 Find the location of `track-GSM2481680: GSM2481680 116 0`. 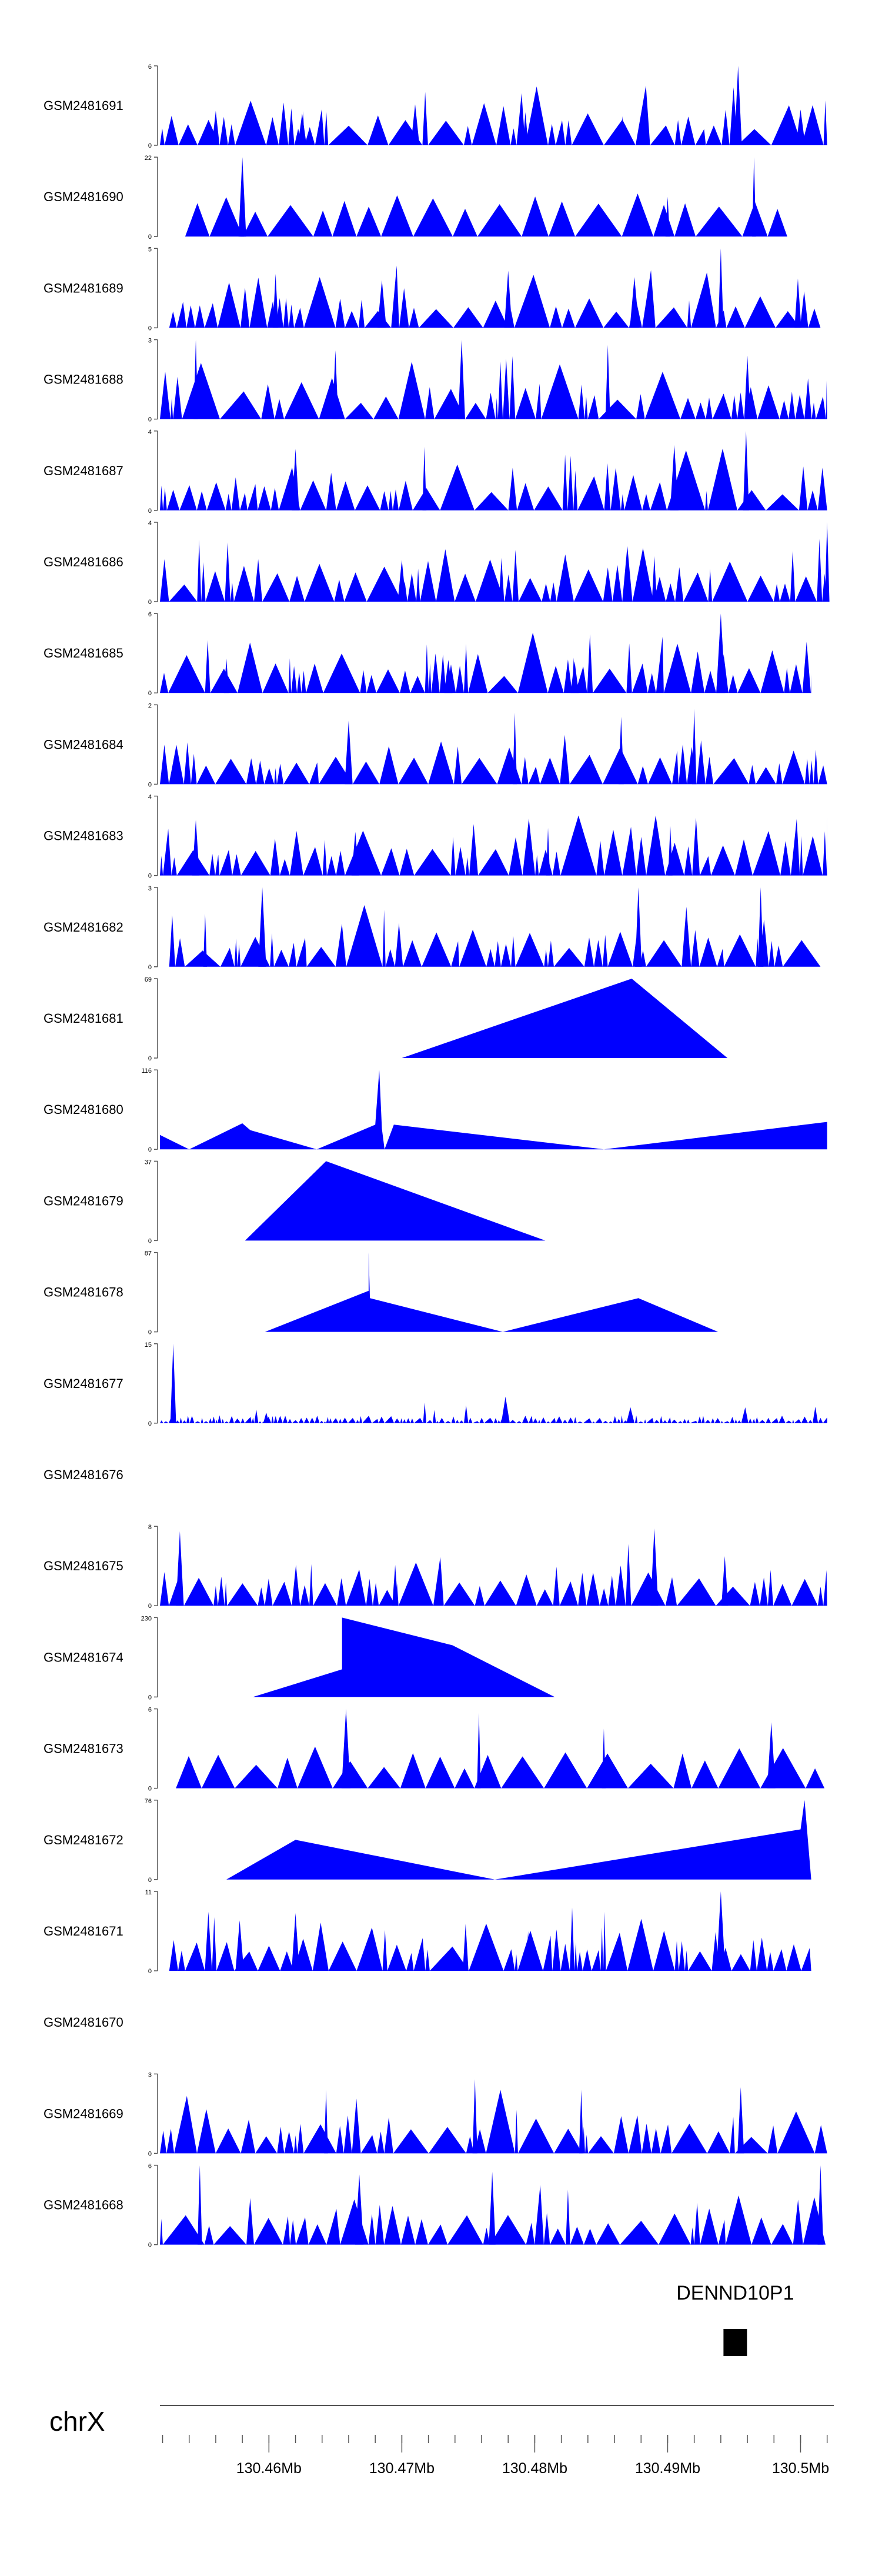

track-GSM2481680: GSM2481680 116 0 is located at coordinates (435, 1110).